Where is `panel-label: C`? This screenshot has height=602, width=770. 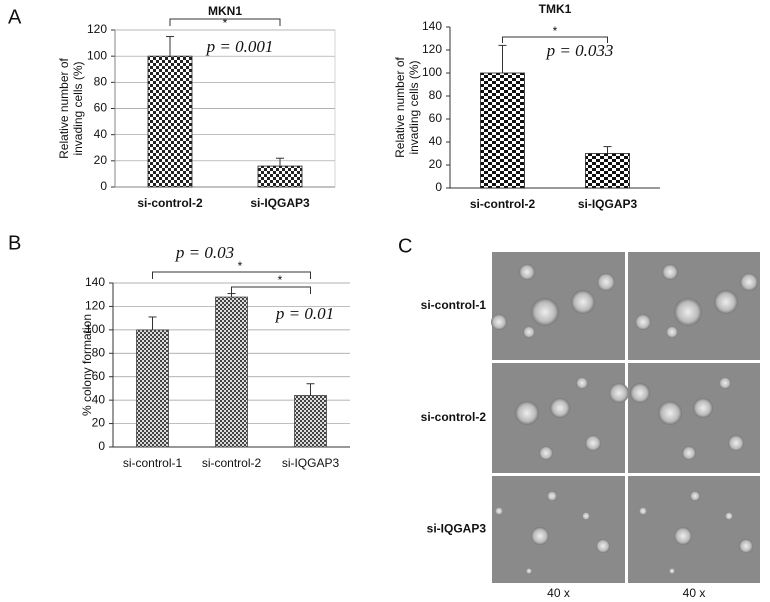
panel-label: C is located at coordinates (405, 246).